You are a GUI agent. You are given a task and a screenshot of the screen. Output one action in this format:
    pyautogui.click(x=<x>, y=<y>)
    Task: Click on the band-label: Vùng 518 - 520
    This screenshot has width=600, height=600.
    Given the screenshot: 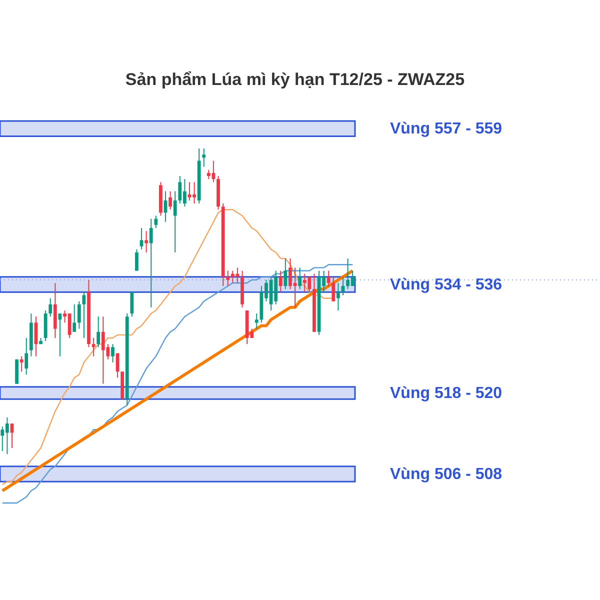 What is the action you would take?
    pyautogui.click(x=446, y=393)
    